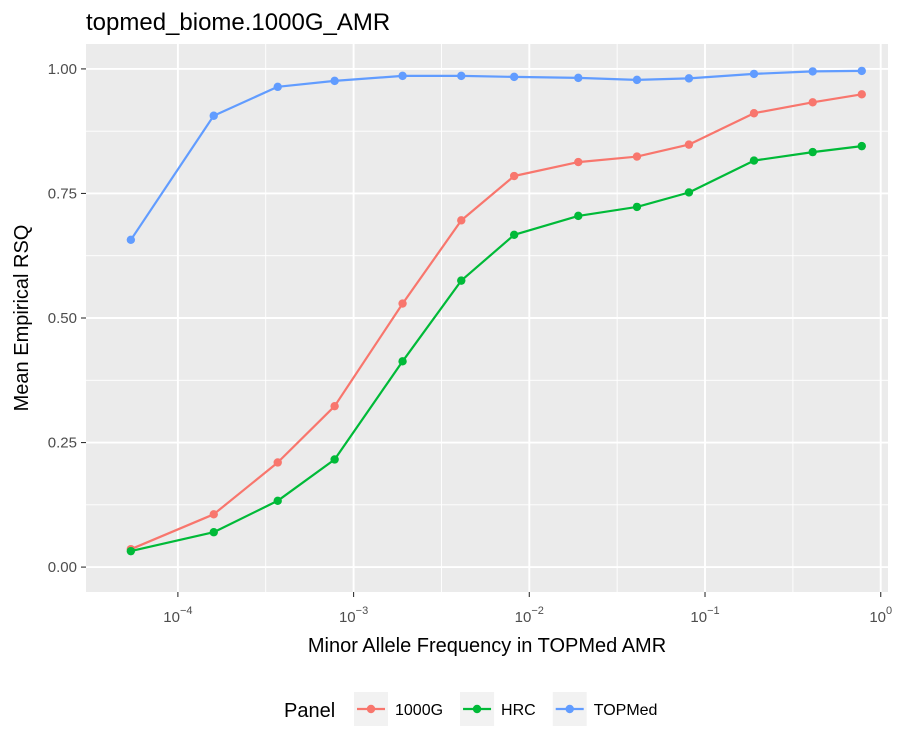  I want to click on legend-item-hrc: HRC, so click(498, 709).